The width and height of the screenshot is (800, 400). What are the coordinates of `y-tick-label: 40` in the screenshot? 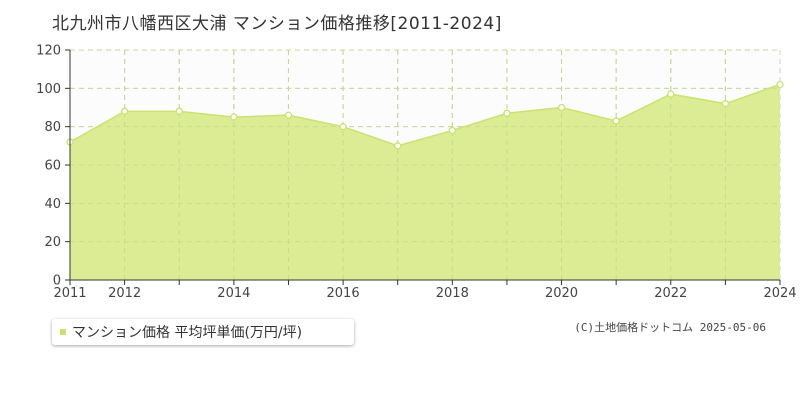 It's located at (52, 204).